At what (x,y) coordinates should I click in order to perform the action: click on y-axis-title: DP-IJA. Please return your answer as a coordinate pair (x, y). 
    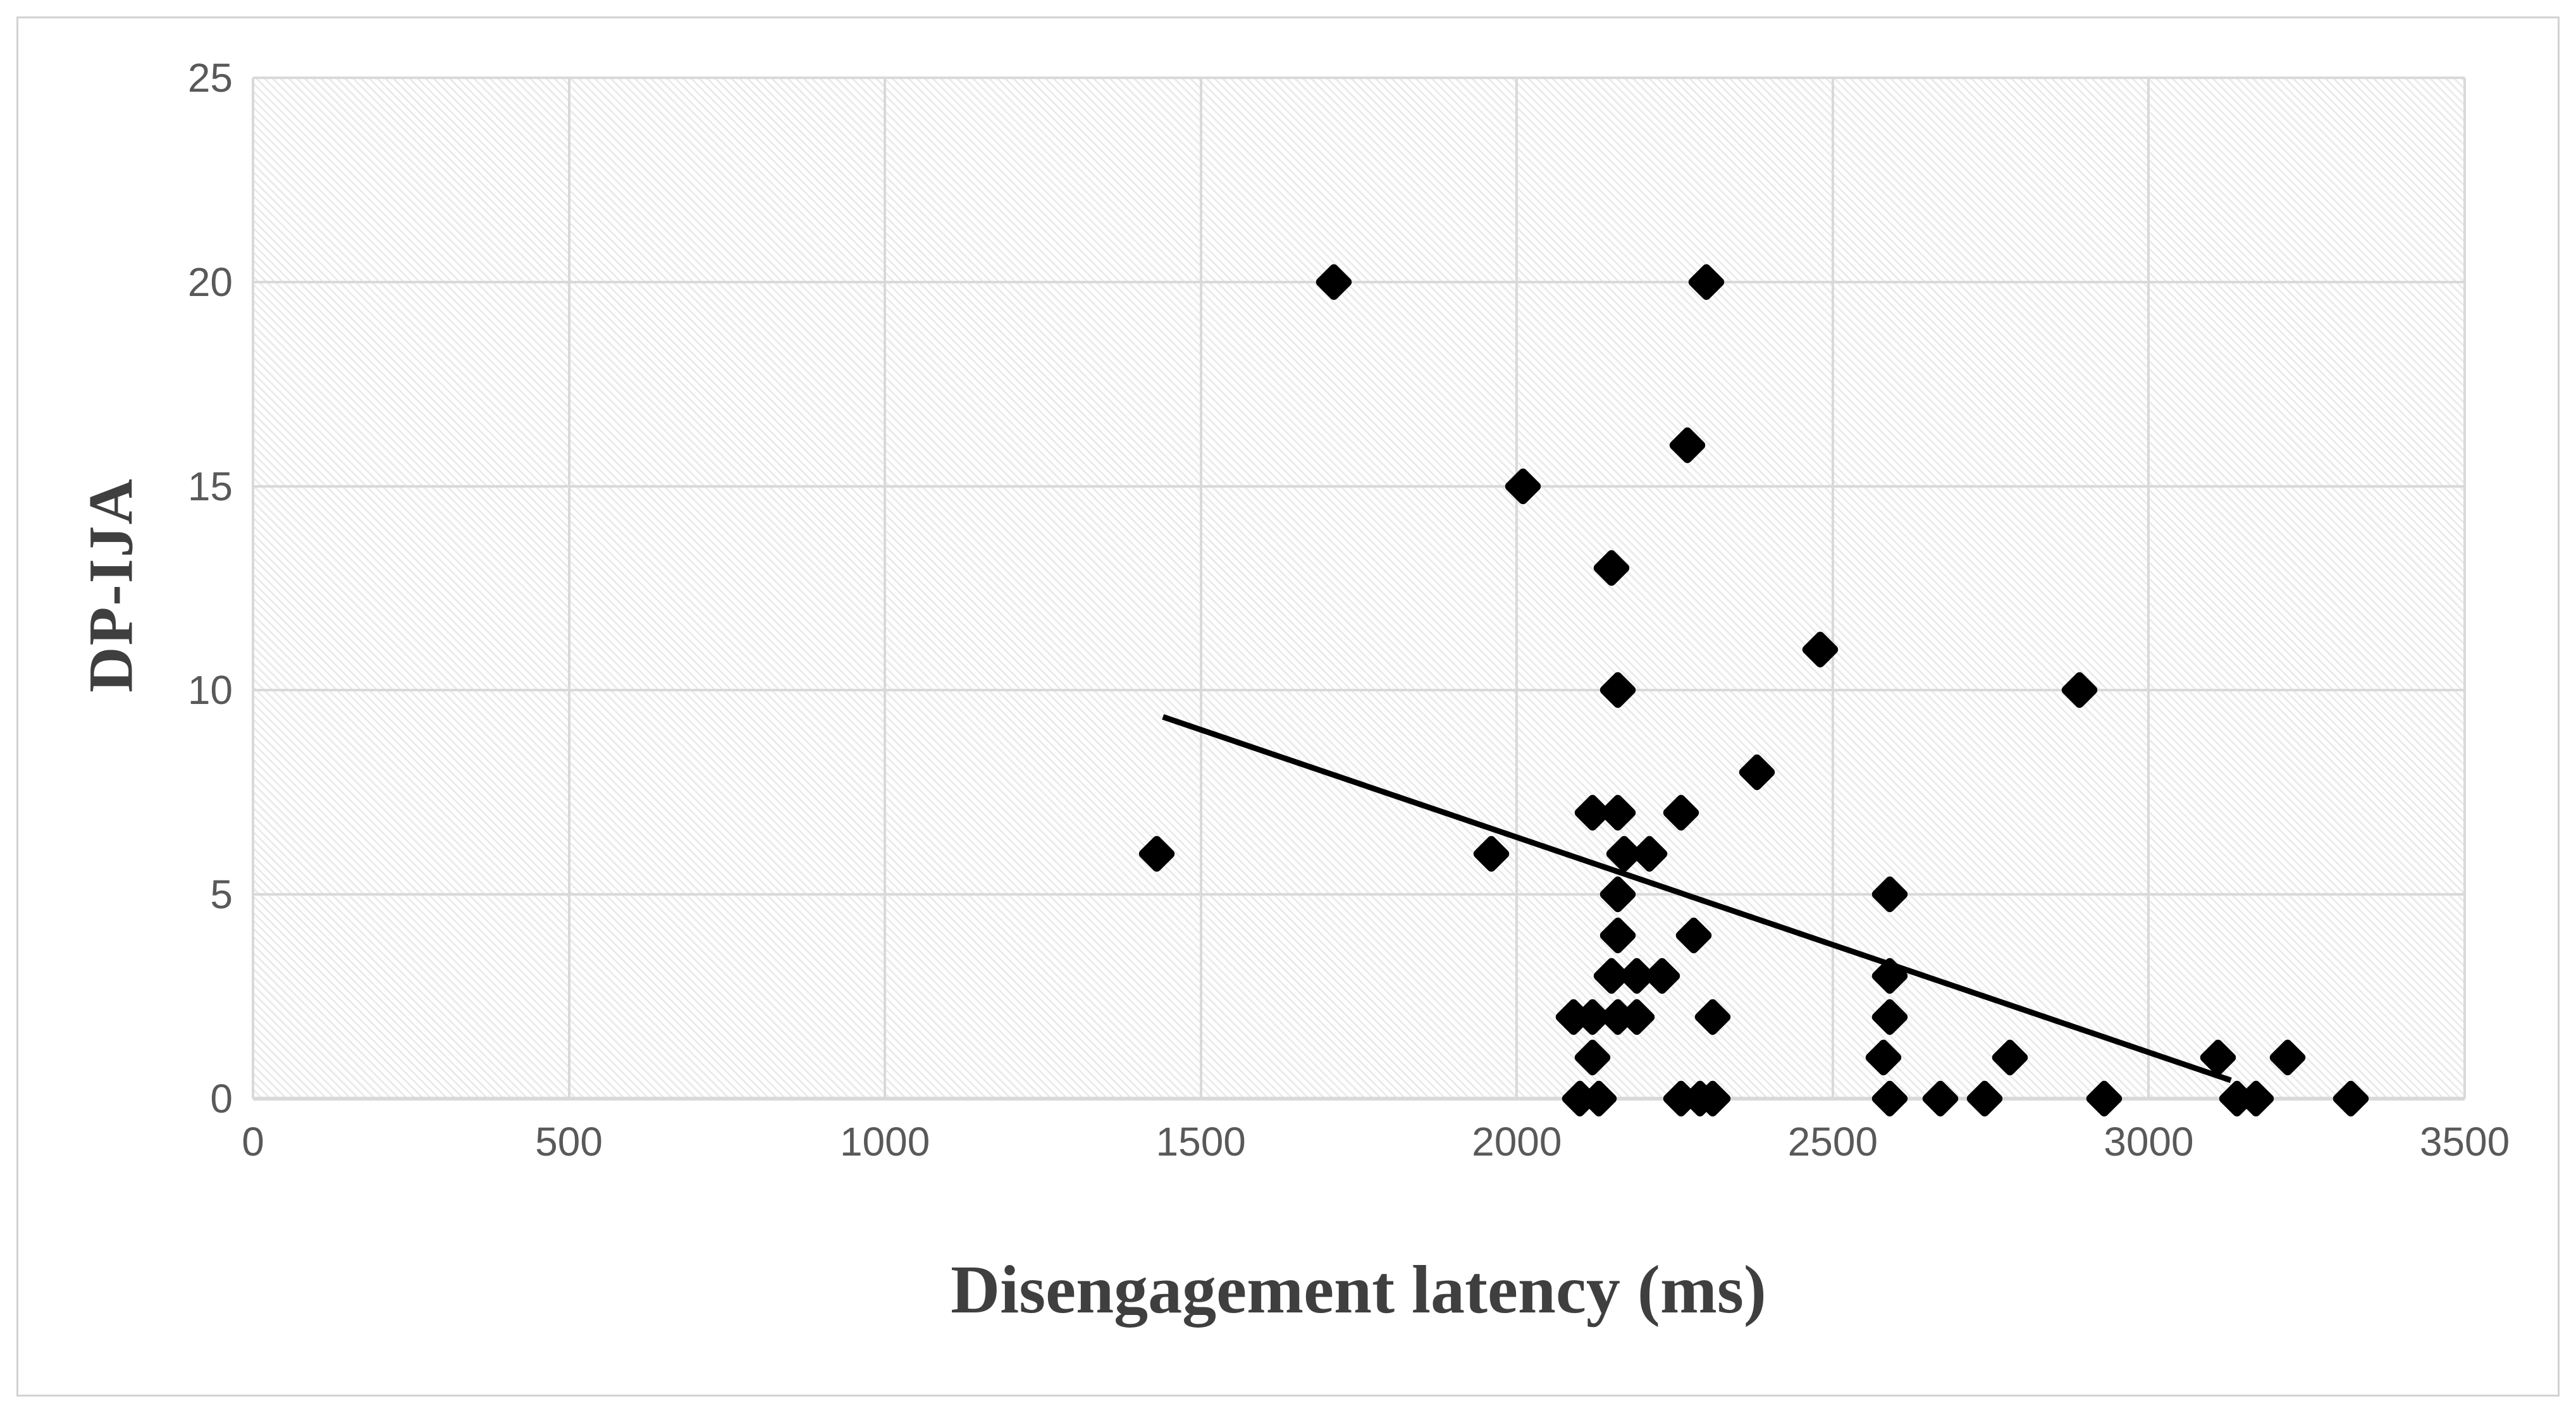
    Looking at the image, I should click on (110, 585).